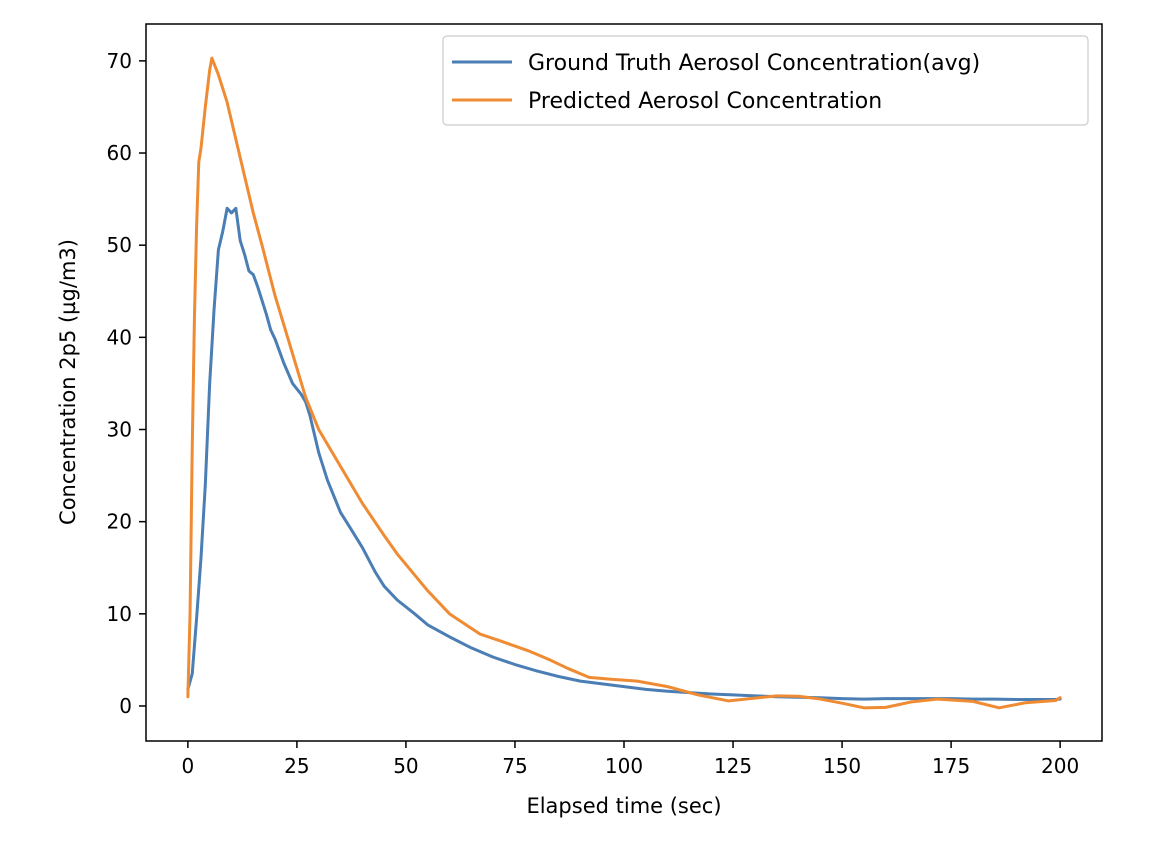 This screenshot has width=1166, height=852. What do you see at coordinates (68, 382) in the screenshot?
I see `y-axis-label: Concentration 2p5 (µg/m3)` at bounding box center [68, 382].